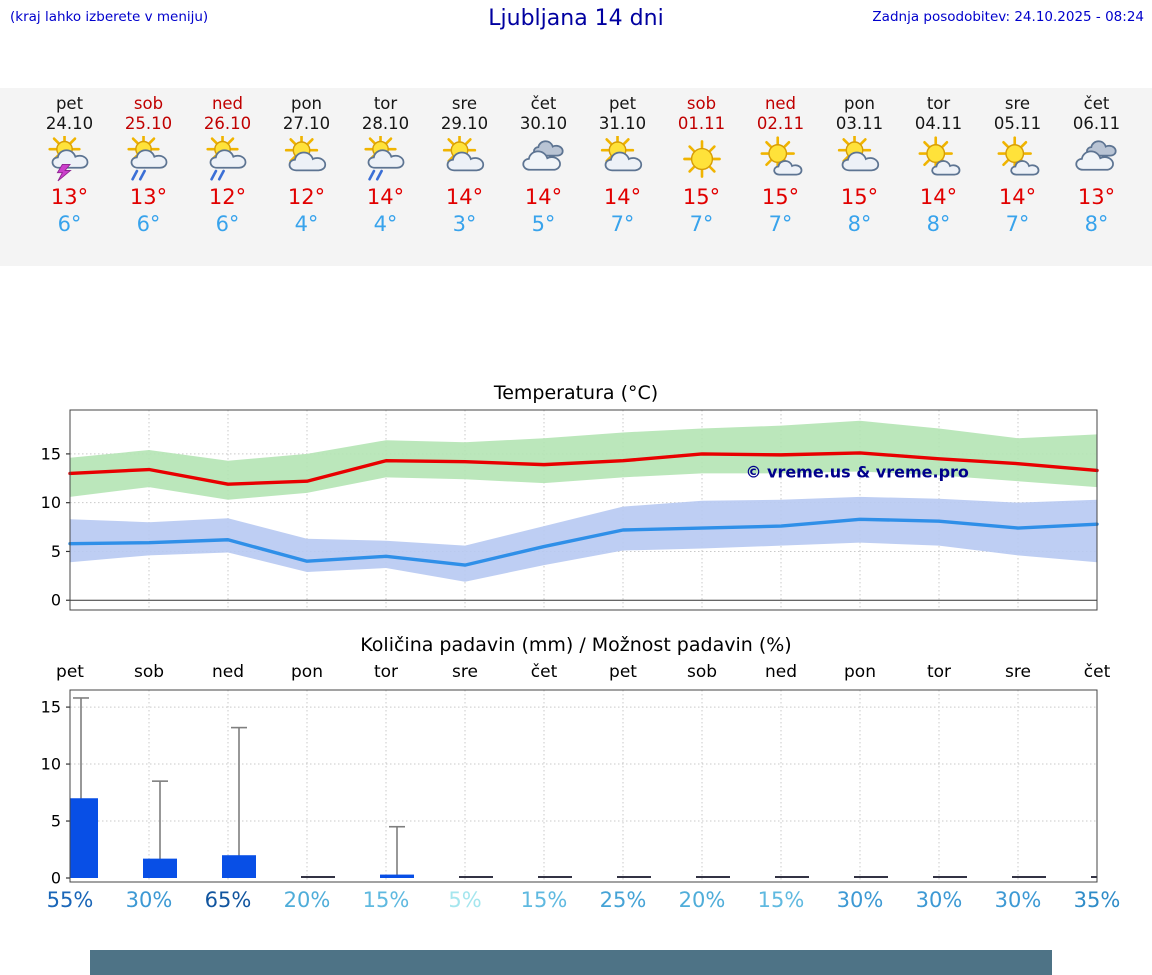  I want to click on temp-y-axis-label: 10, so click(51, 502).